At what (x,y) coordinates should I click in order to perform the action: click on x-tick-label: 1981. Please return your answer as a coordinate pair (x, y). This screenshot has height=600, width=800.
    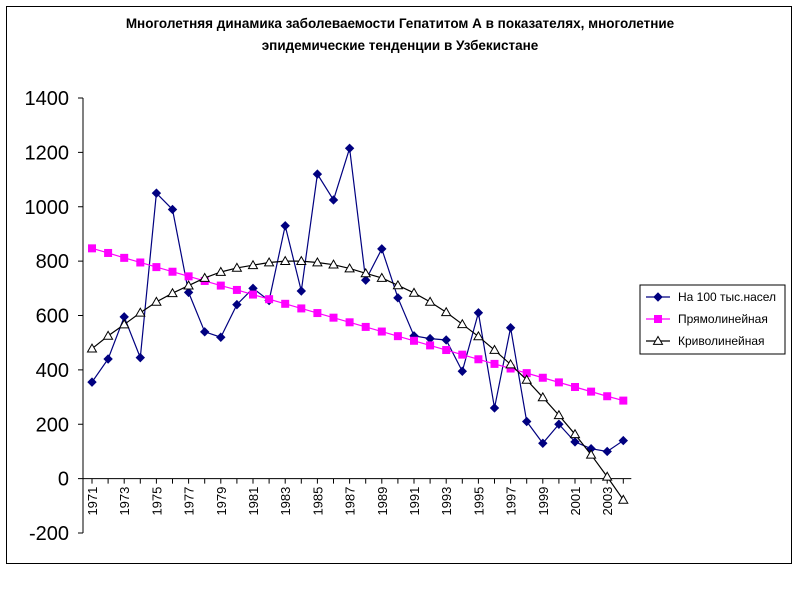
    Looking at the image, I should click on (253, 501).